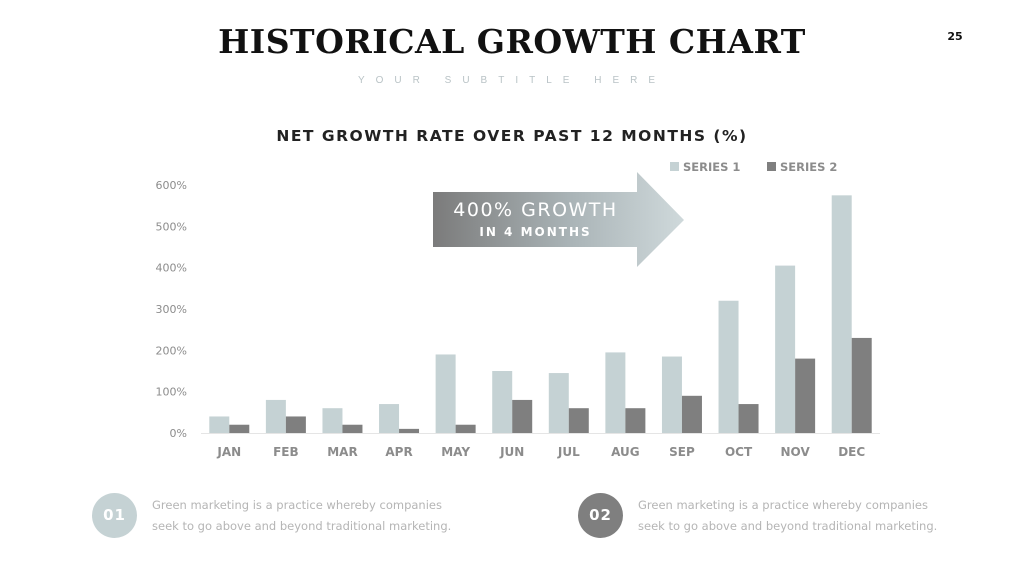 The width and height of the screenshot is (1024, 576). I want to click on bar-1-dec, so click(841, 314).